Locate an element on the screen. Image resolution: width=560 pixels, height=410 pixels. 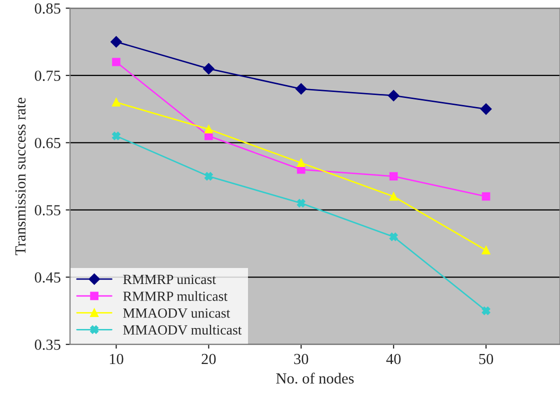
x-tick-label: 30 is located at coordinates (301, 359).